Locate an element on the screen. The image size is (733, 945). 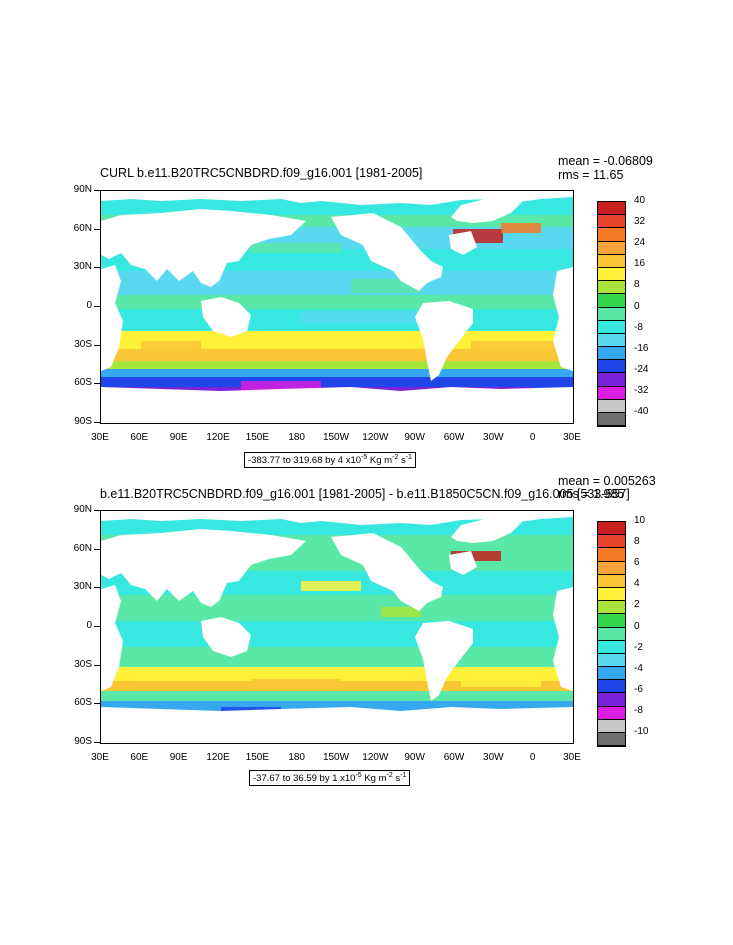
rms-stat: rms = 1.985 is located at coordinates (591, 494).